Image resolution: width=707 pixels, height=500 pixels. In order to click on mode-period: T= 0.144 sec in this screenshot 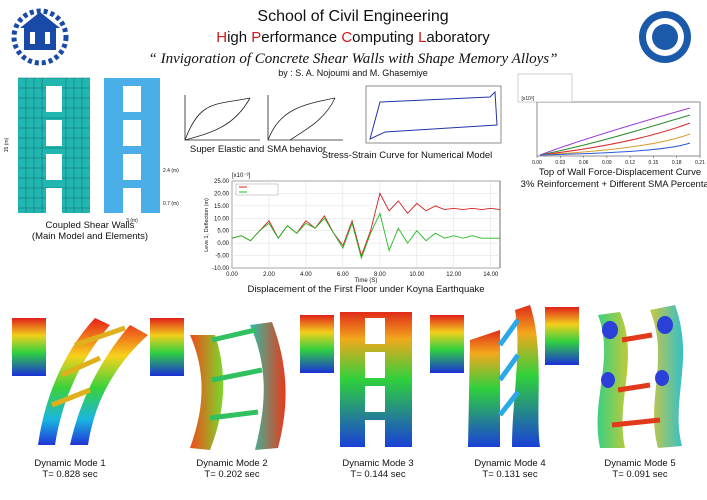, I will do `click(377, 474)`.